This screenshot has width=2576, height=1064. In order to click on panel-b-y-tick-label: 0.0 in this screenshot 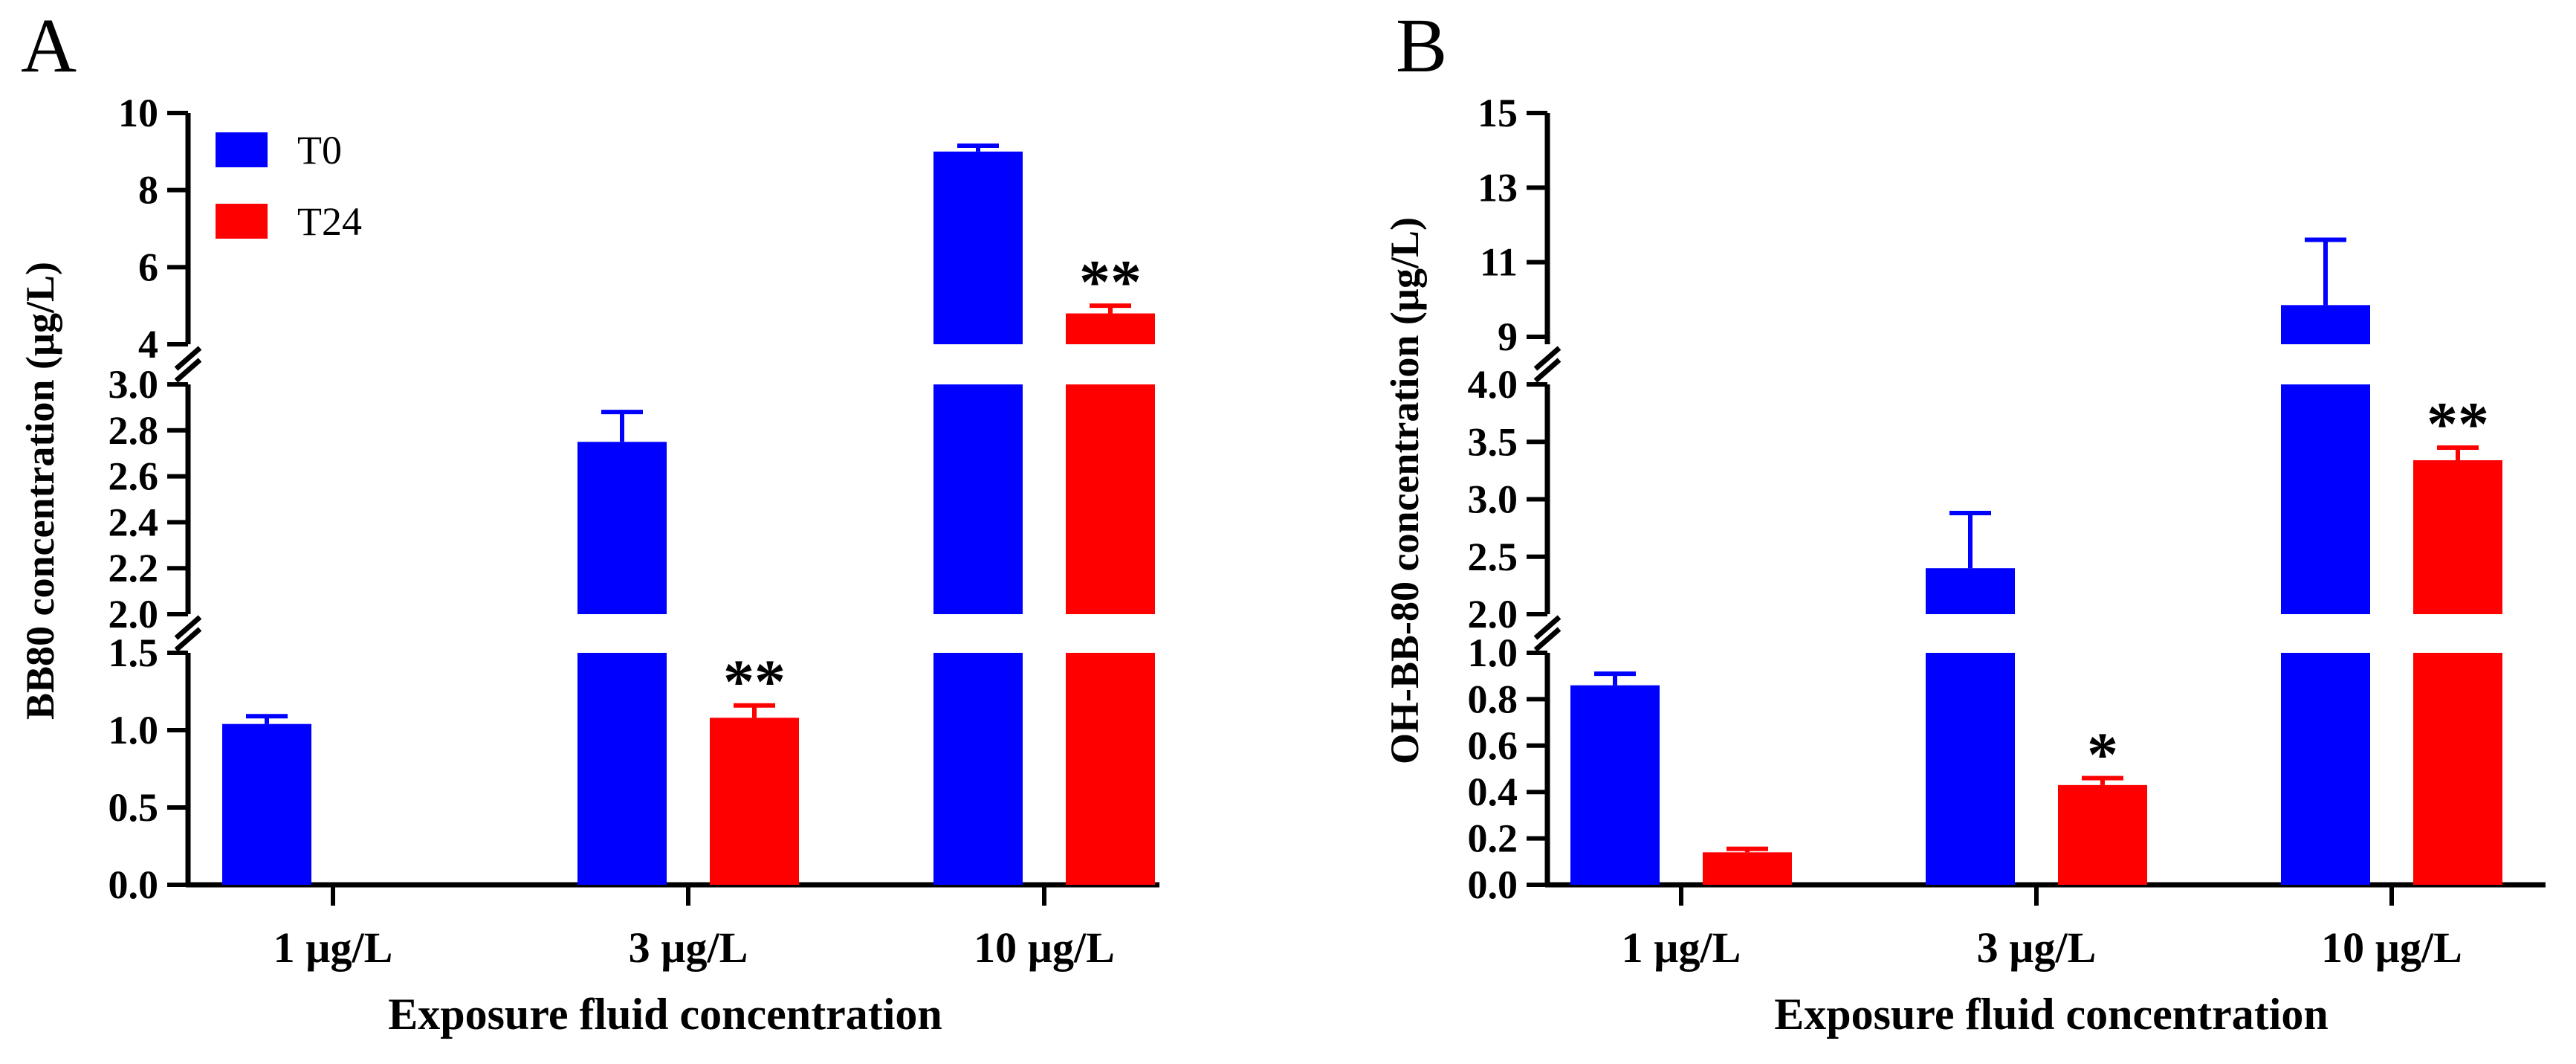, I will do `click(1493, 885)`.